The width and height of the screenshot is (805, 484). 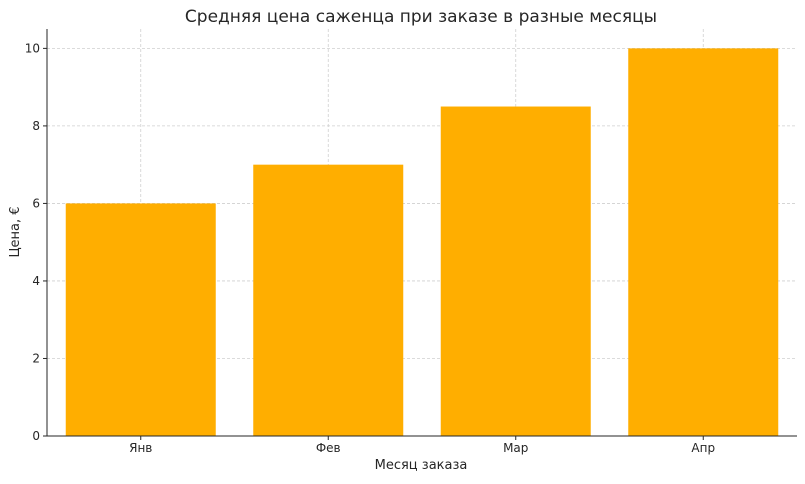 I want to click on x-axis-label: Месяц заказа, so click(x=421, y=465).